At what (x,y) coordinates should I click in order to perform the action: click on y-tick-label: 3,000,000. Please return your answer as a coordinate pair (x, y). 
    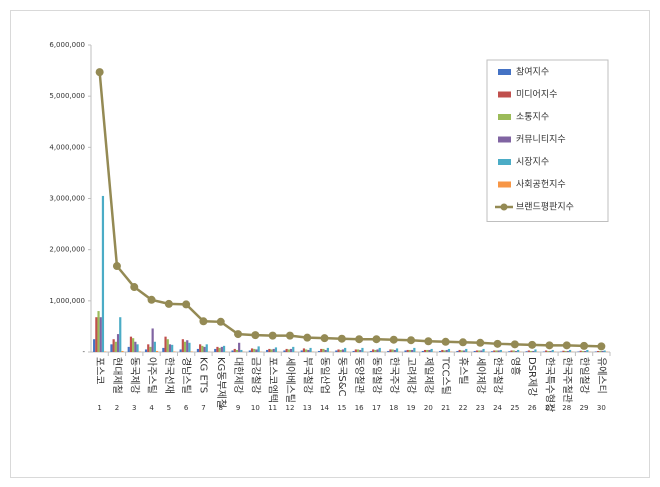
    Looking at the image, I should click on (67, 199).